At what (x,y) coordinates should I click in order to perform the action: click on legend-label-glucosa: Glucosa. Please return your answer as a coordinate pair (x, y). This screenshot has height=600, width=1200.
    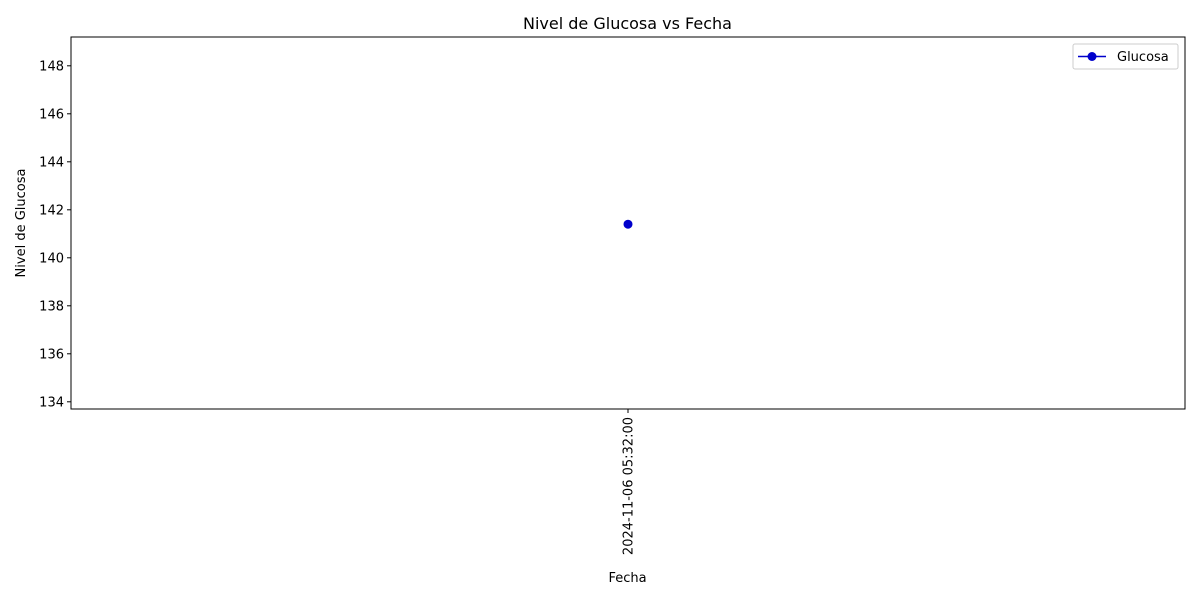
    Looking at the image, I should click on (1143, 57).